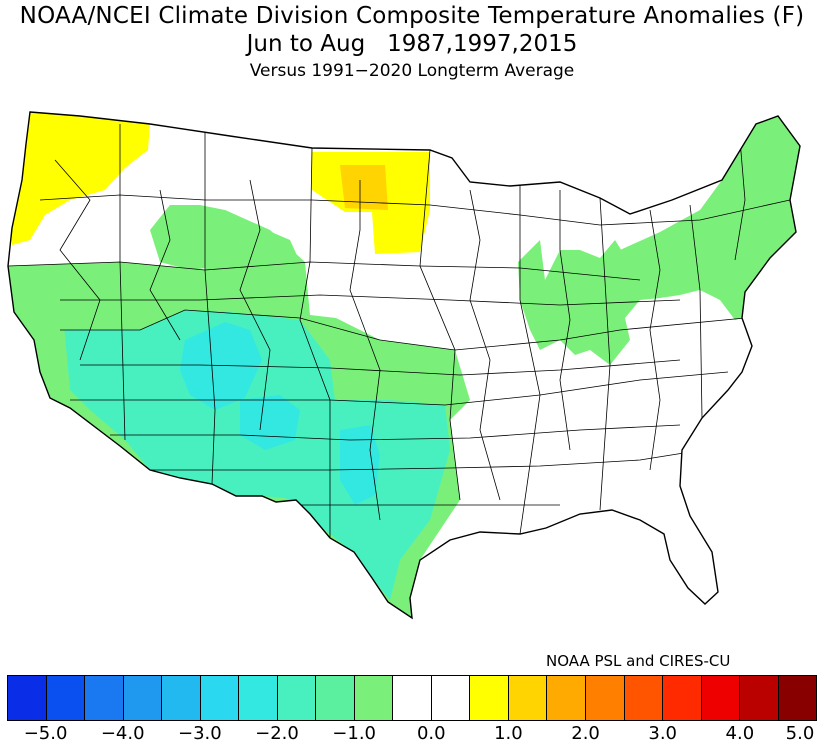 This screenshot has width=824, height=744. Describe the element at coordinates (508, 733) in the screenshot. I see `color-scale-tick-label: 1.0` at that location.